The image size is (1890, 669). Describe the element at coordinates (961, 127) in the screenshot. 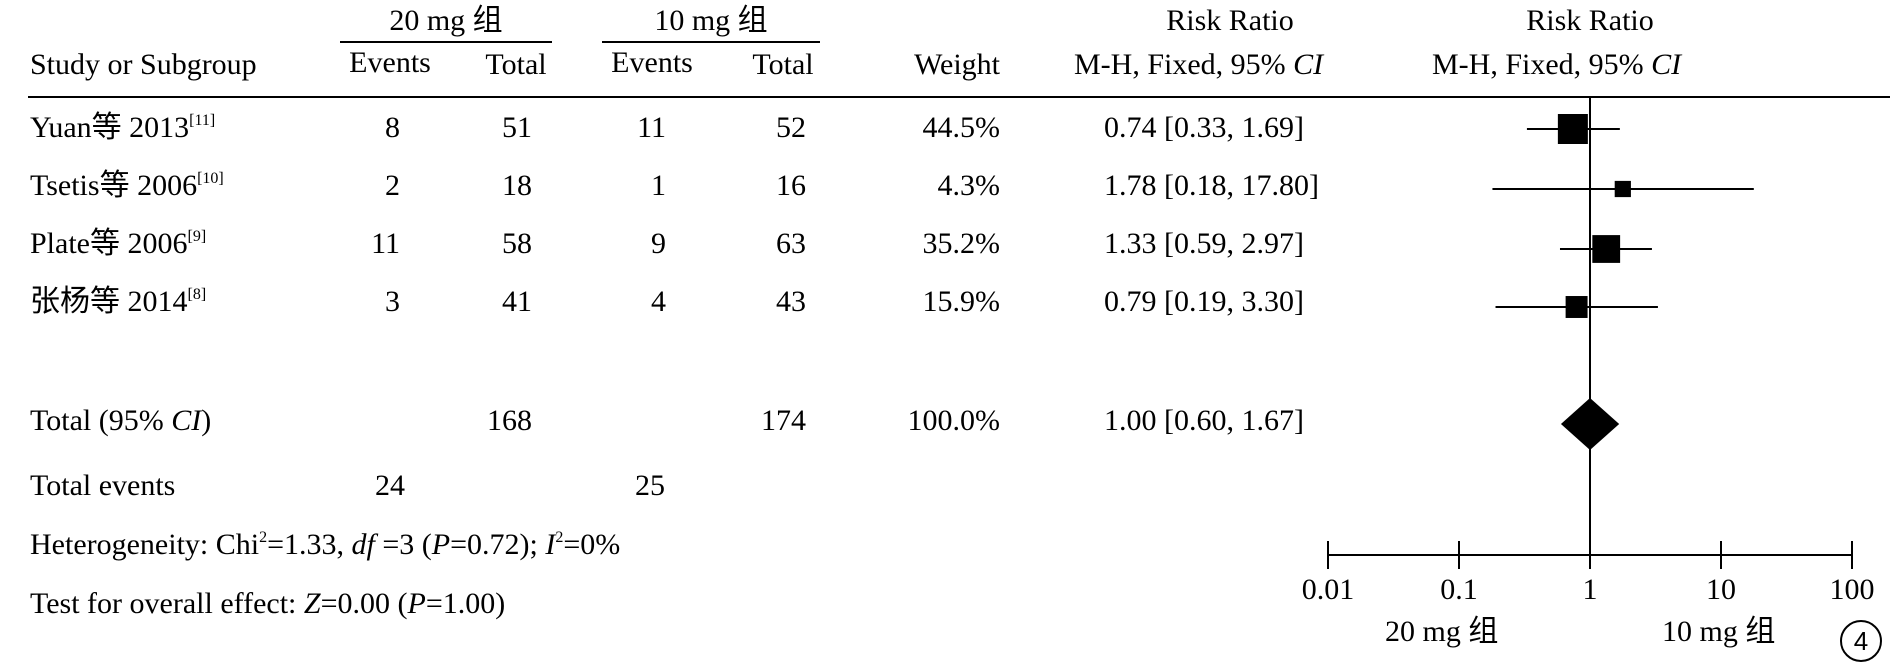

I see `study-weight: 44.5%` at that location.